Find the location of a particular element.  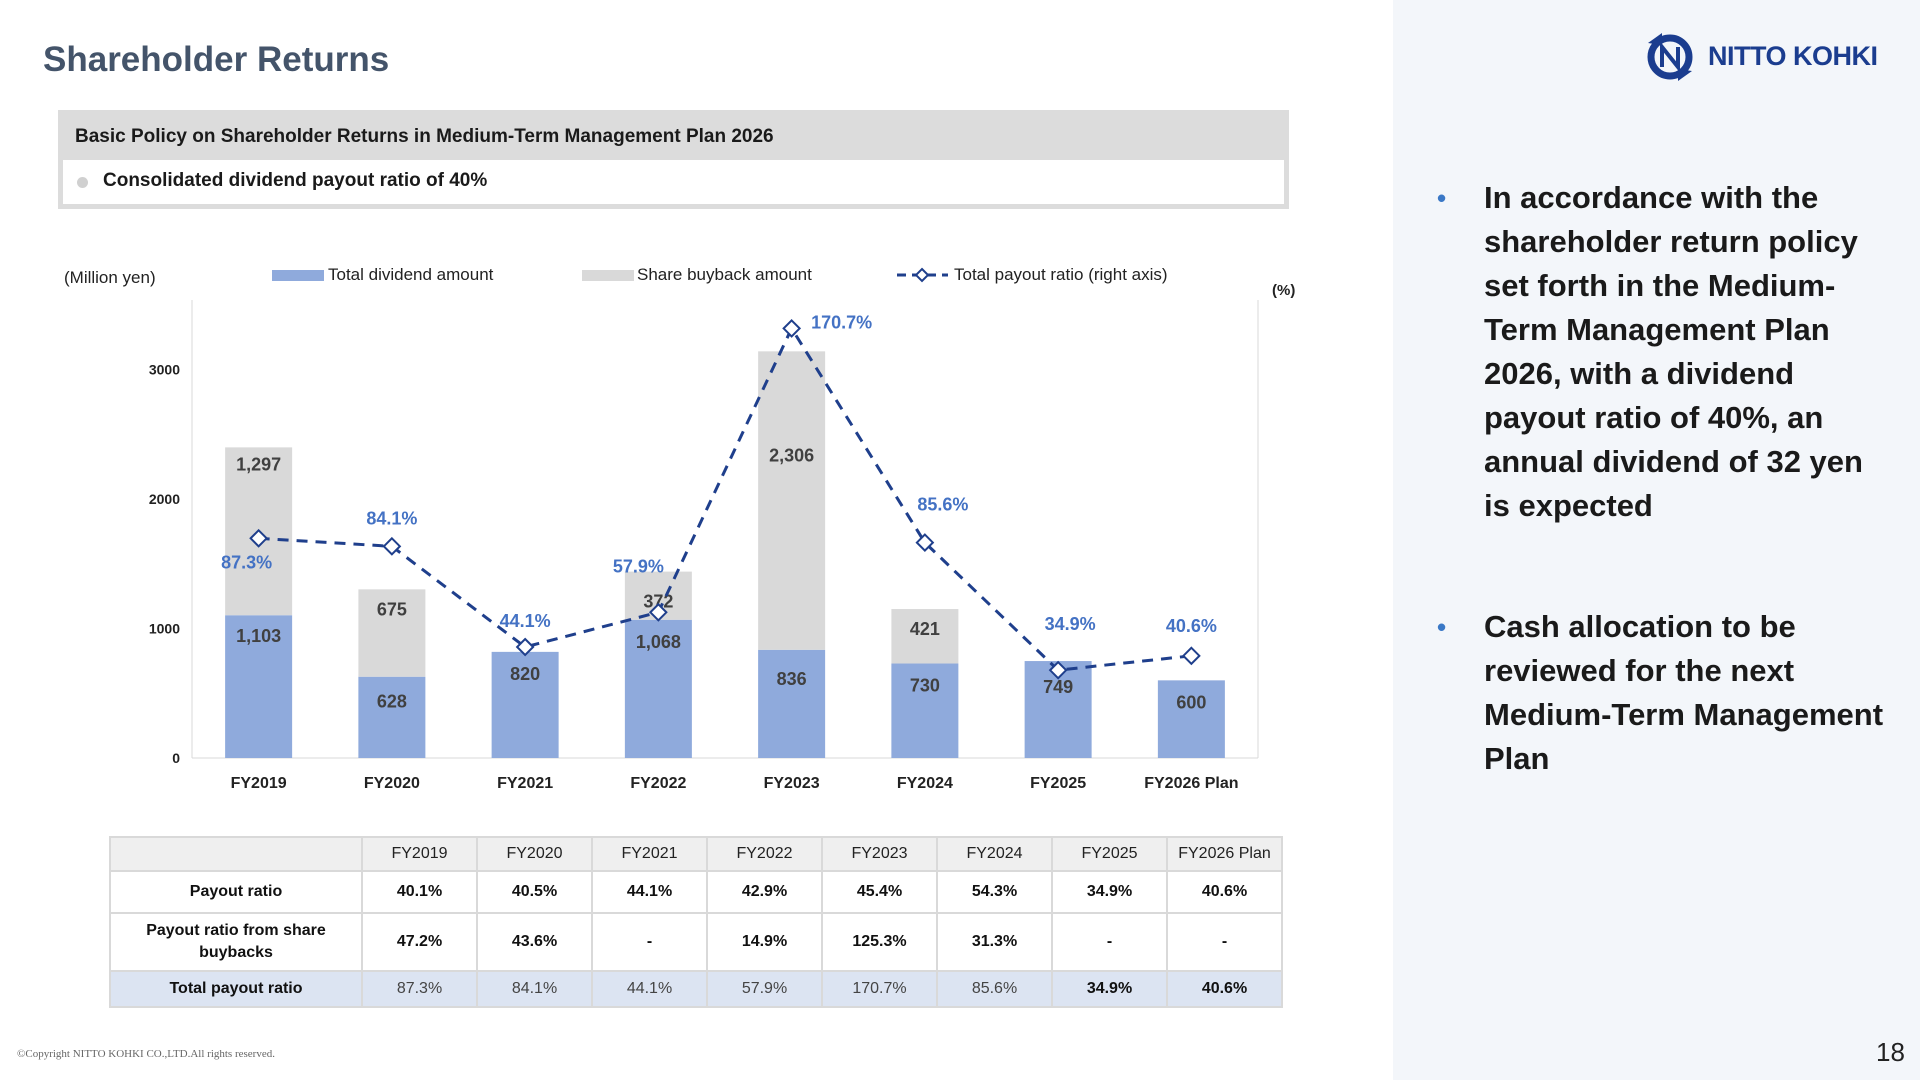

x-tick-label: FY2025 is located at coordinates (1058, 782).